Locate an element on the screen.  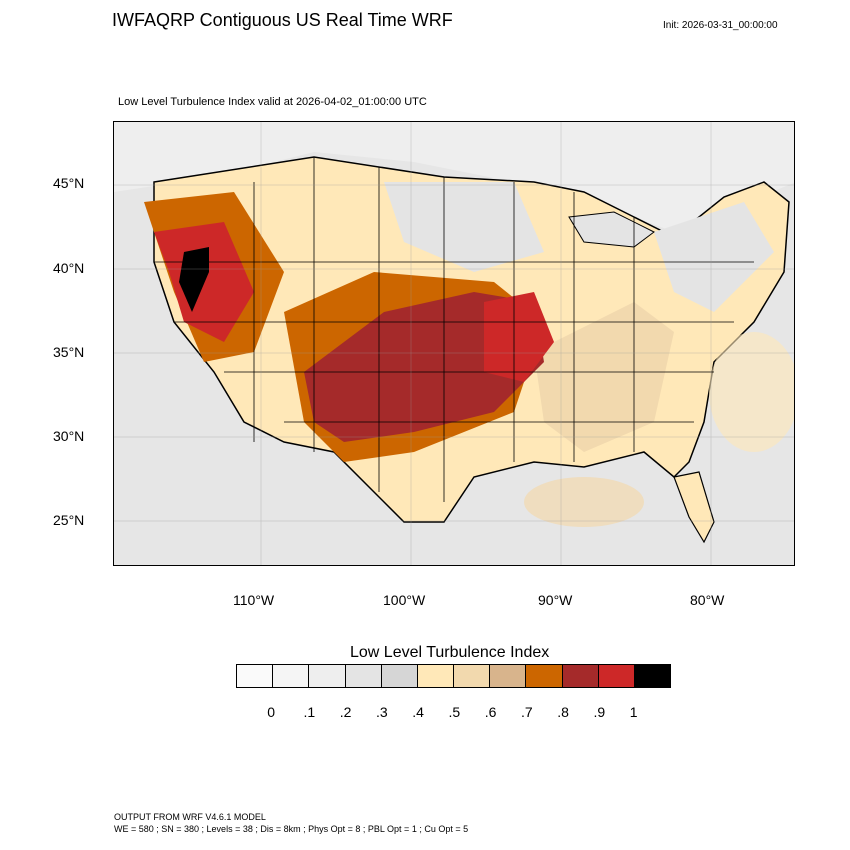
page-title: IWFAQRP Contiguous US Real Time WRF is located at coordinates (282, 20).